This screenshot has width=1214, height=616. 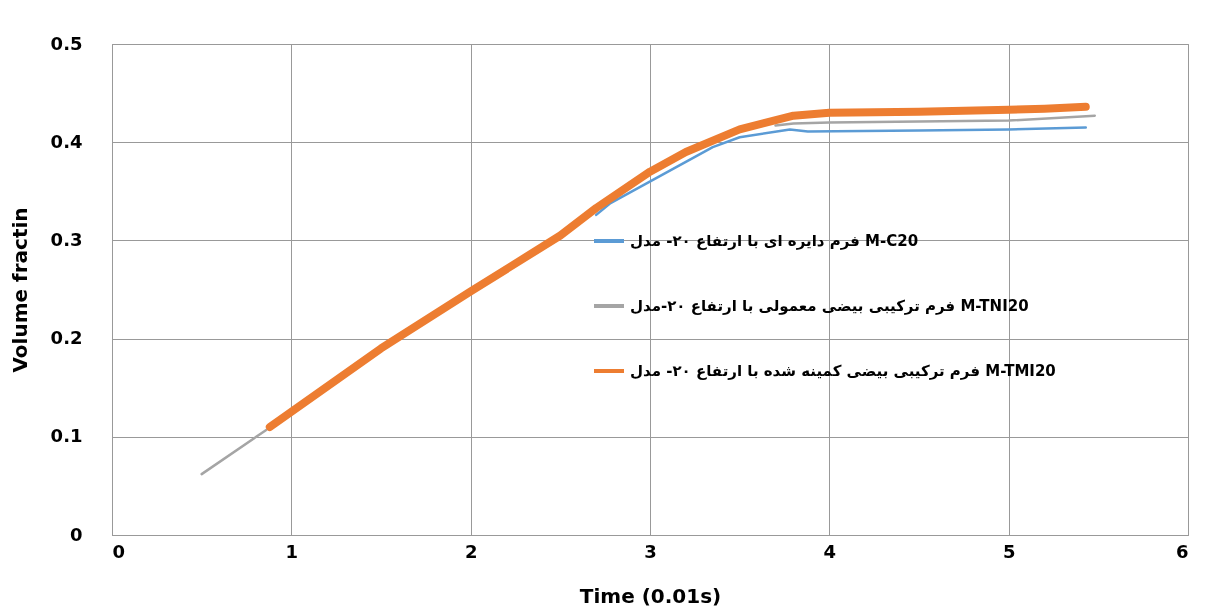 What do you see at coordinates (66, 239) in the screenshot?
I see `y-tick-label: 0.3` at bounding box center [66, 239].